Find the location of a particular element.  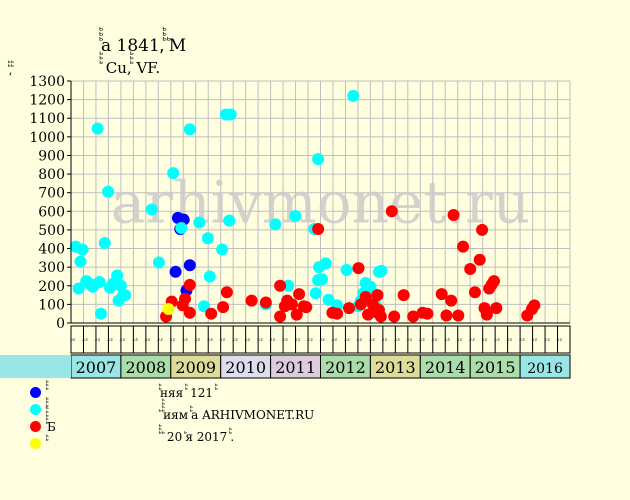

y-tick-label: 800 is located at coordinates (51, 175).